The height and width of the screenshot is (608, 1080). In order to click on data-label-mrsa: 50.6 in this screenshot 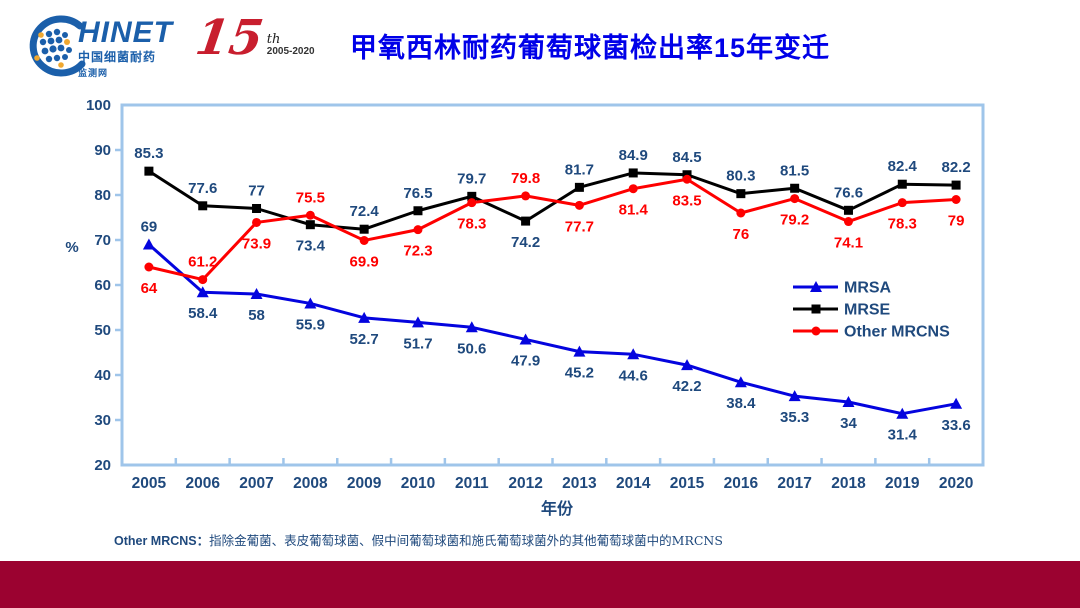, I will do `click(471, 348)`.